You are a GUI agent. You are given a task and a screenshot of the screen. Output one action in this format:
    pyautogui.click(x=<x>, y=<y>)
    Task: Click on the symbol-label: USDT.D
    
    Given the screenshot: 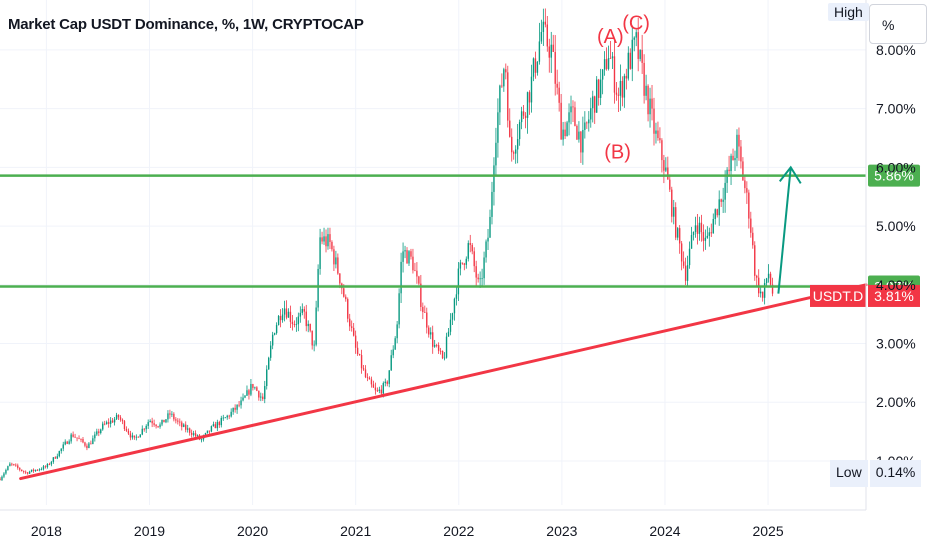 What is the action you would take?
    pyautogui.click(x=838, y=296)
    